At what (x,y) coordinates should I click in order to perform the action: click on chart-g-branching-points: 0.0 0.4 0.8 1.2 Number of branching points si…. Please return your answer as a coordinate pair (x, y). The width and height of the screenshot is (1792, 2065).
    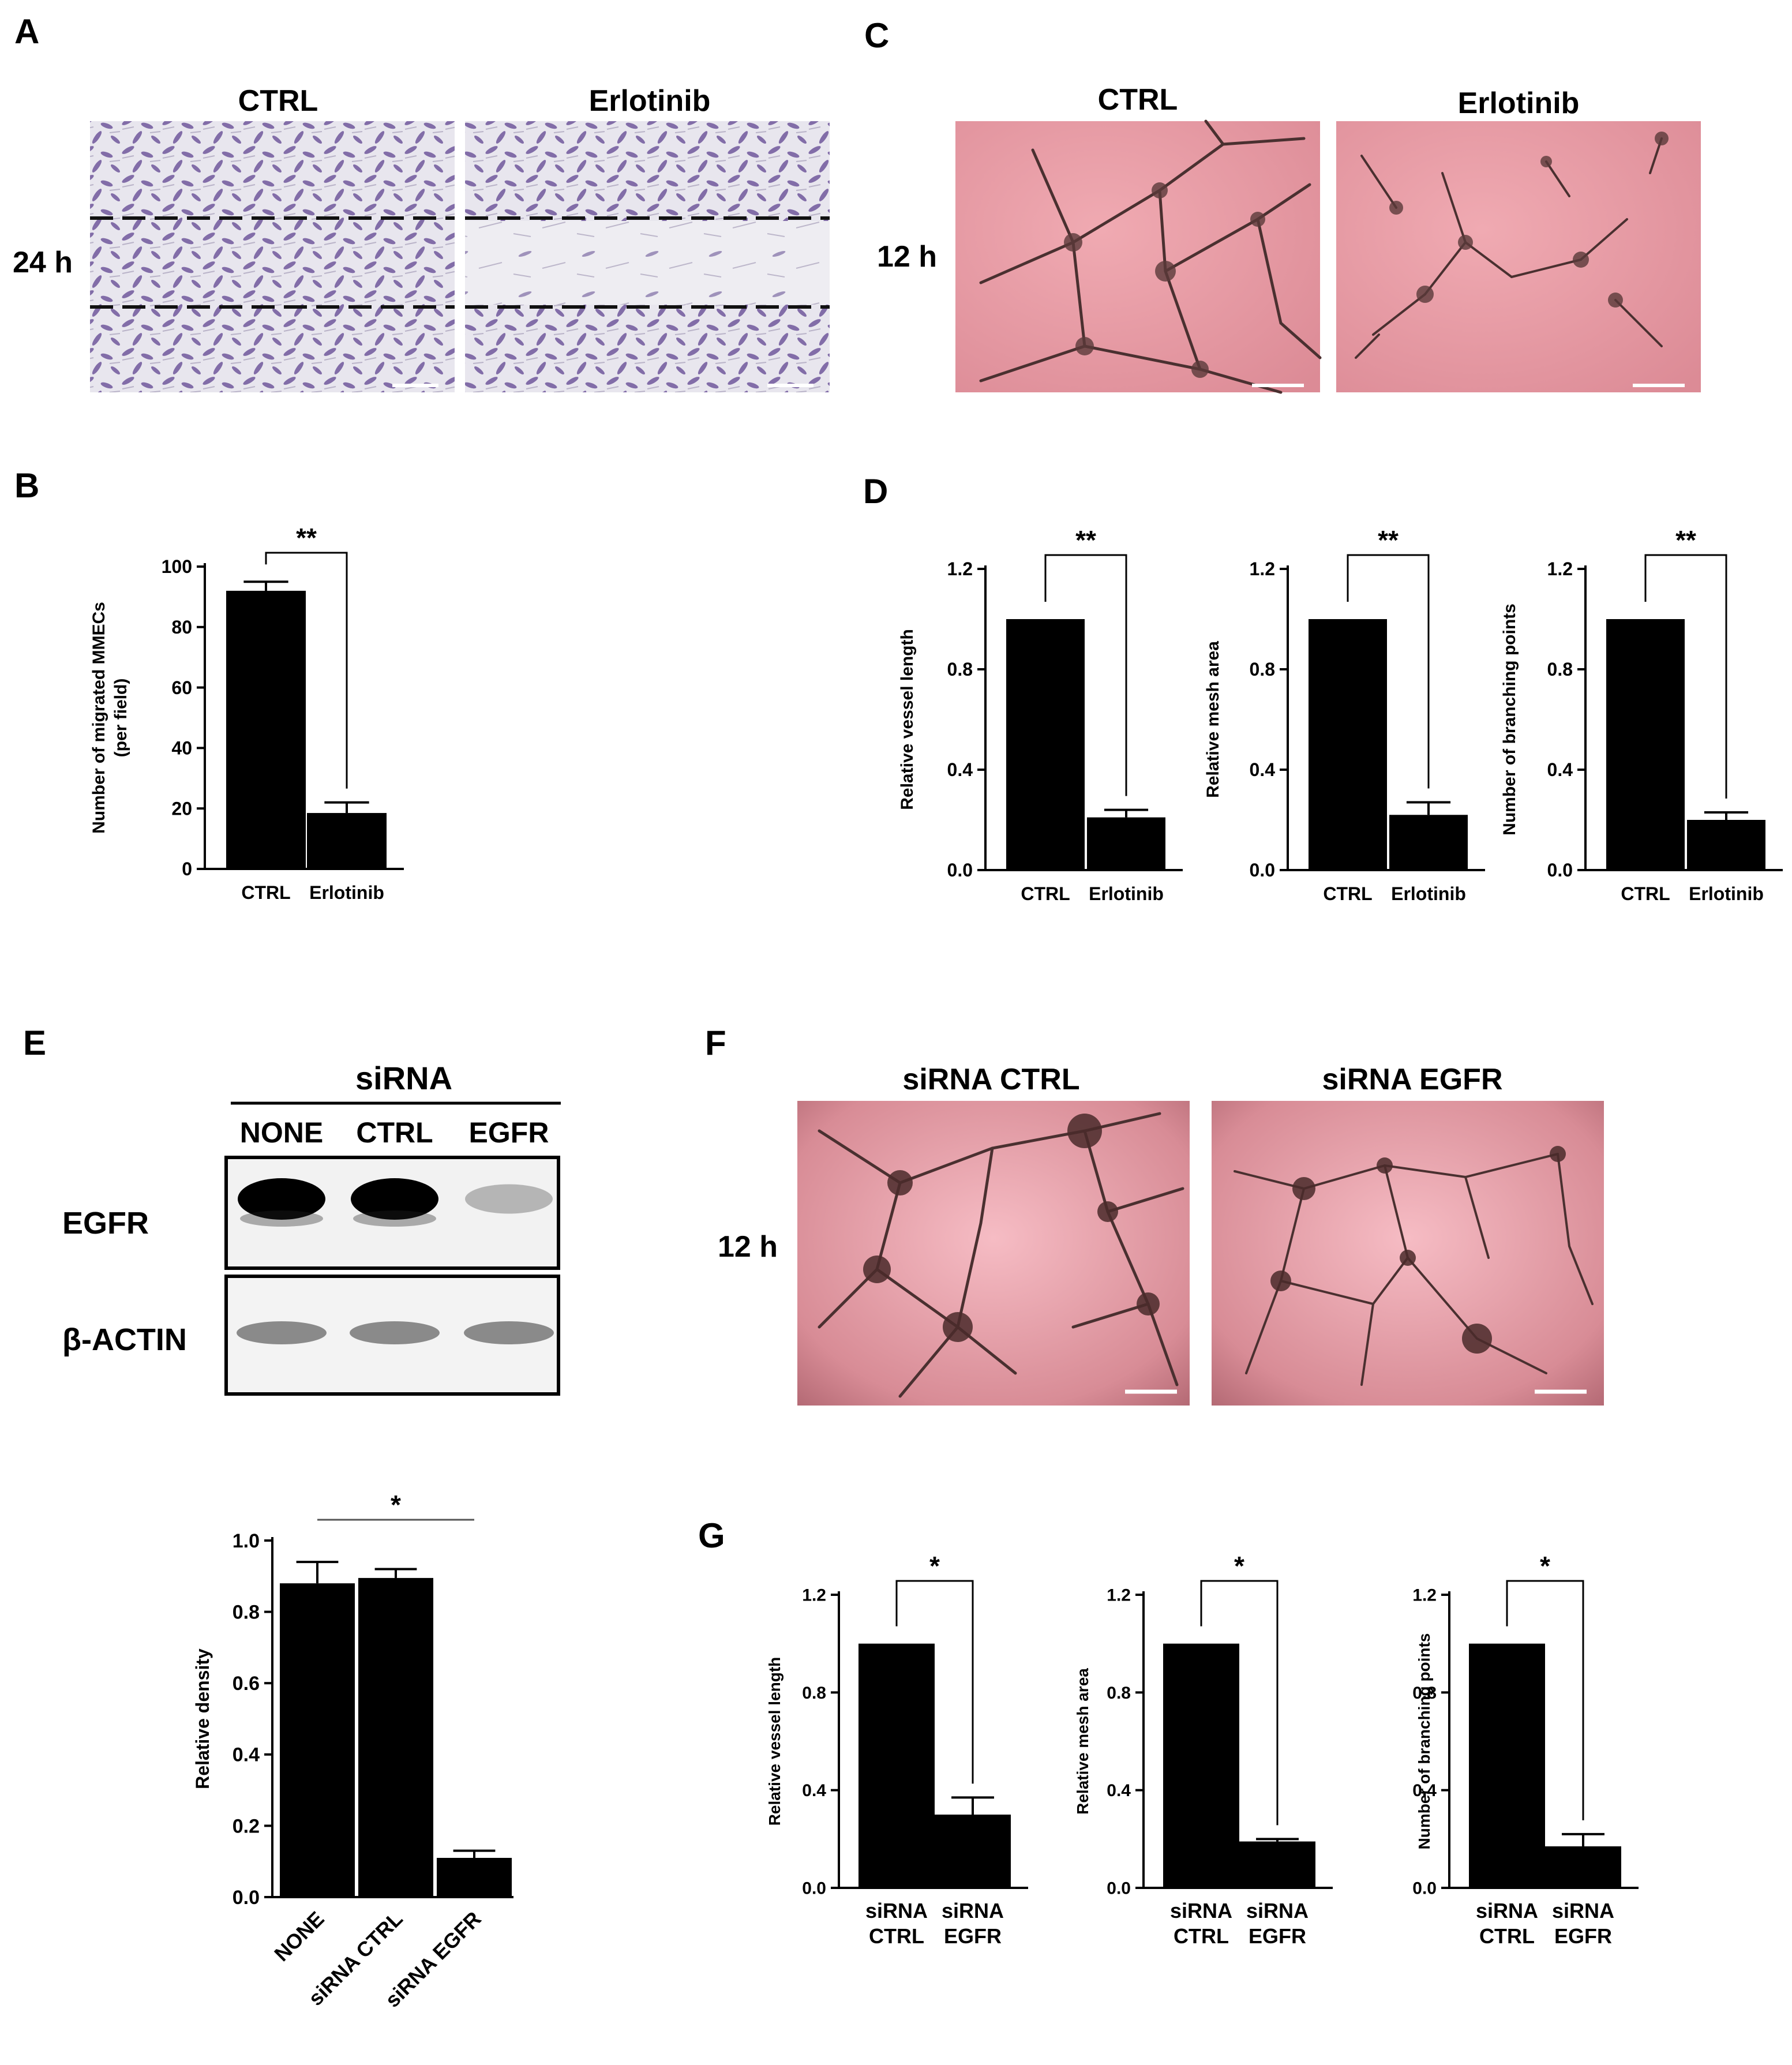
    Looking at the image, I should click on (1525, 1749).